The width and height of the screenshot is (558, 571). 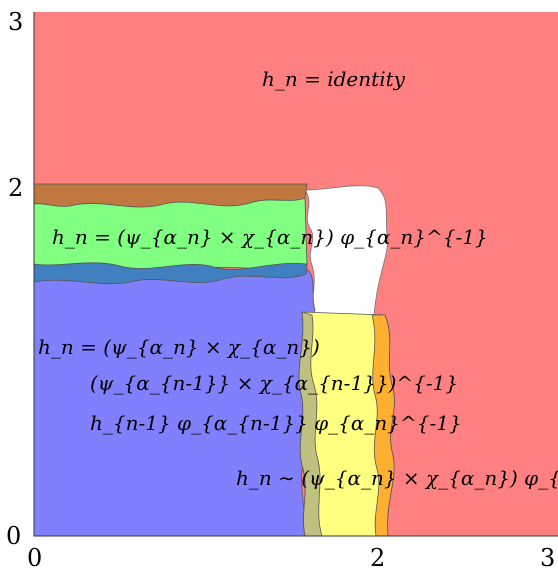 I want to click on blue-label-line-2: (ψ_{α_{n-1}} × χ_{α_{n-1}})^{-1}, so click(x=274, y=383).